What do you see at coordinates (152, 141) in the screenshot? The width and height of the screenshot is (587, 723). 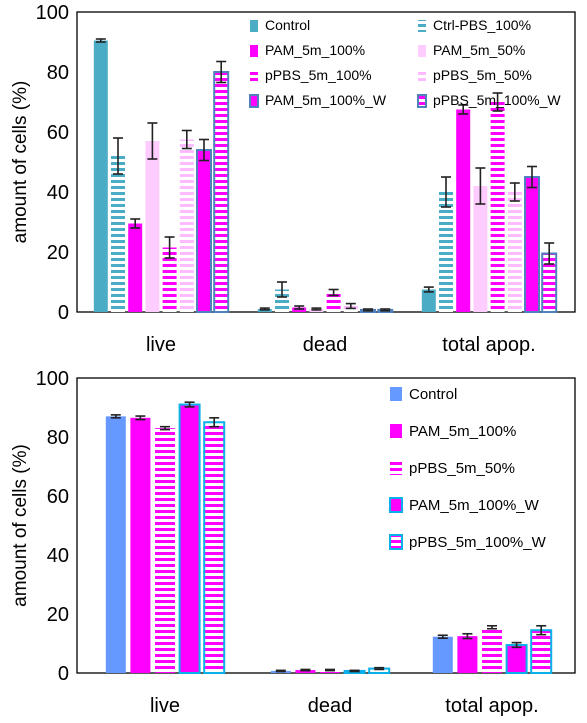 I see `error-bar-pam-5m-50-live` at bounding box center [152, 141].